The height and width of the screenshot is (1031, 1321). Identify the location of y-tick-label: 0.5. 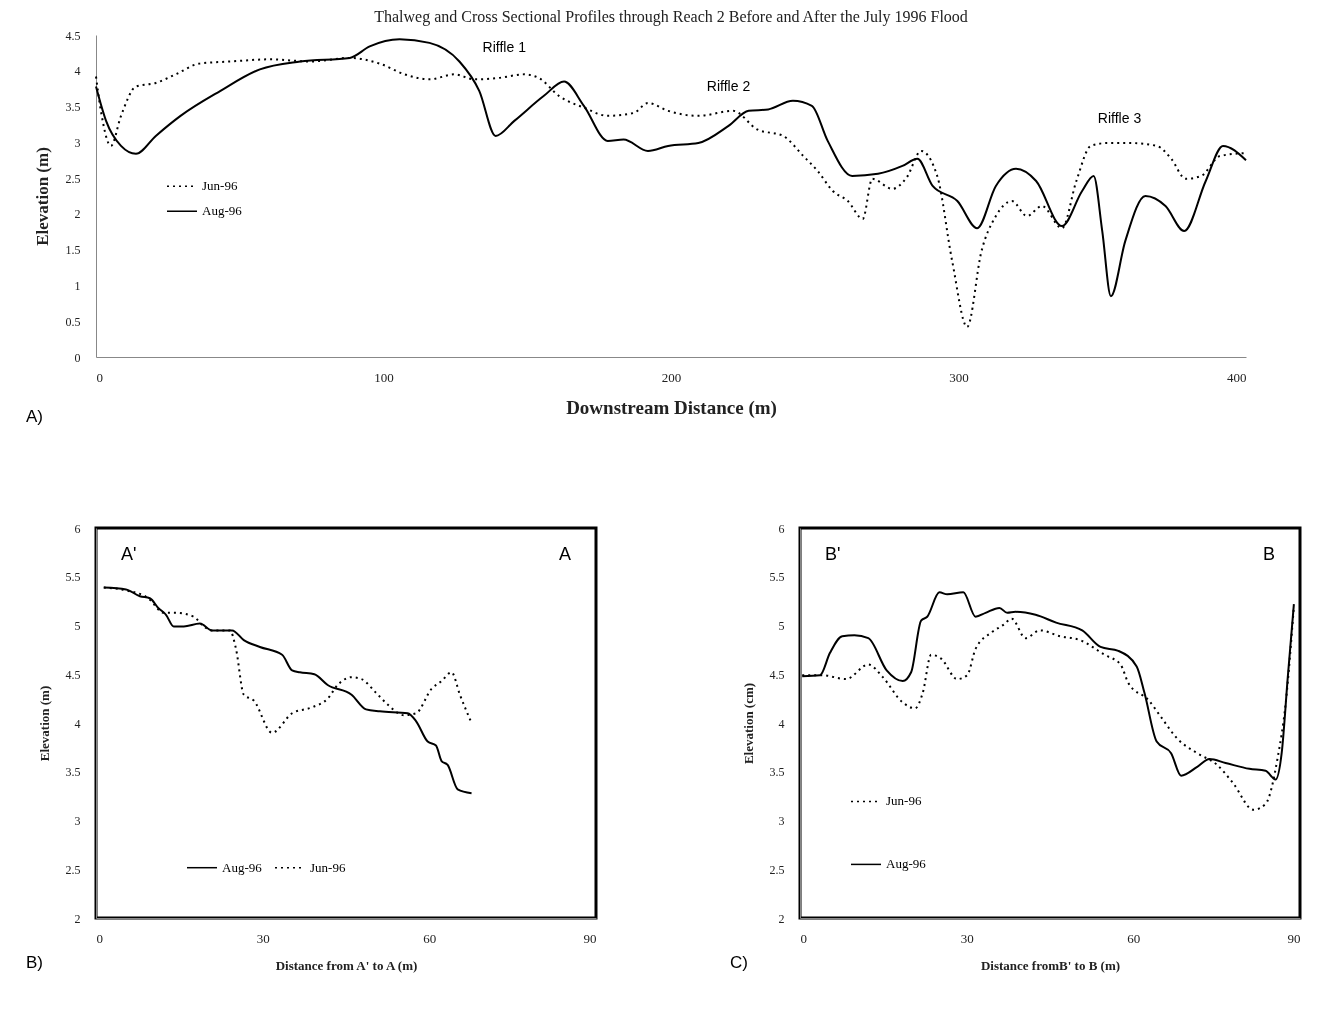
(73, 321).